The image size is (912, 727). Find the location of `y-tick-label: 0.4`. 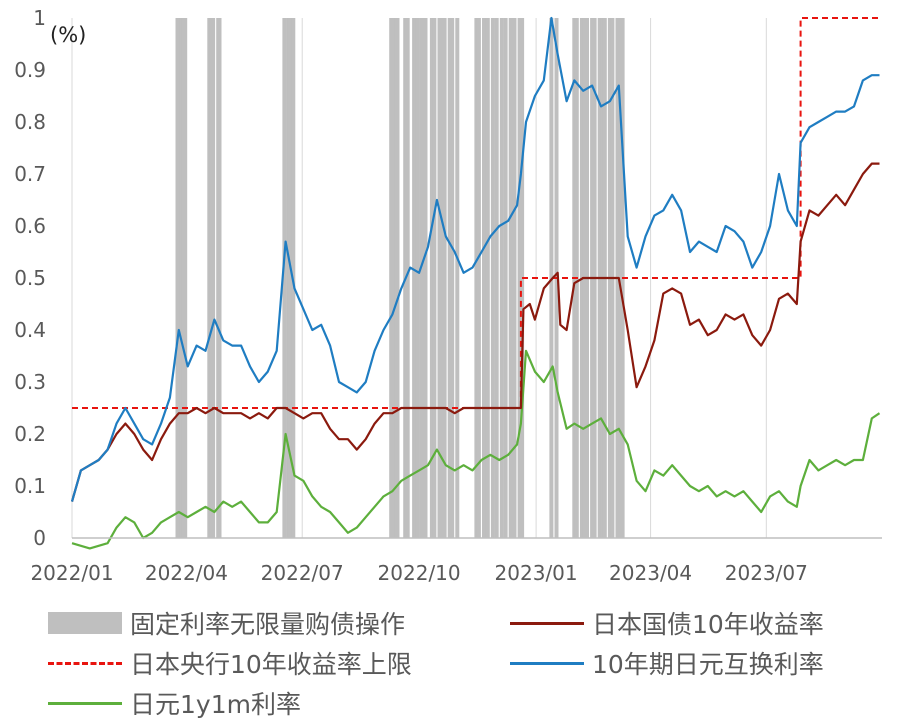

y-tick-label: 0.4 is located at coordinates (30, 330).